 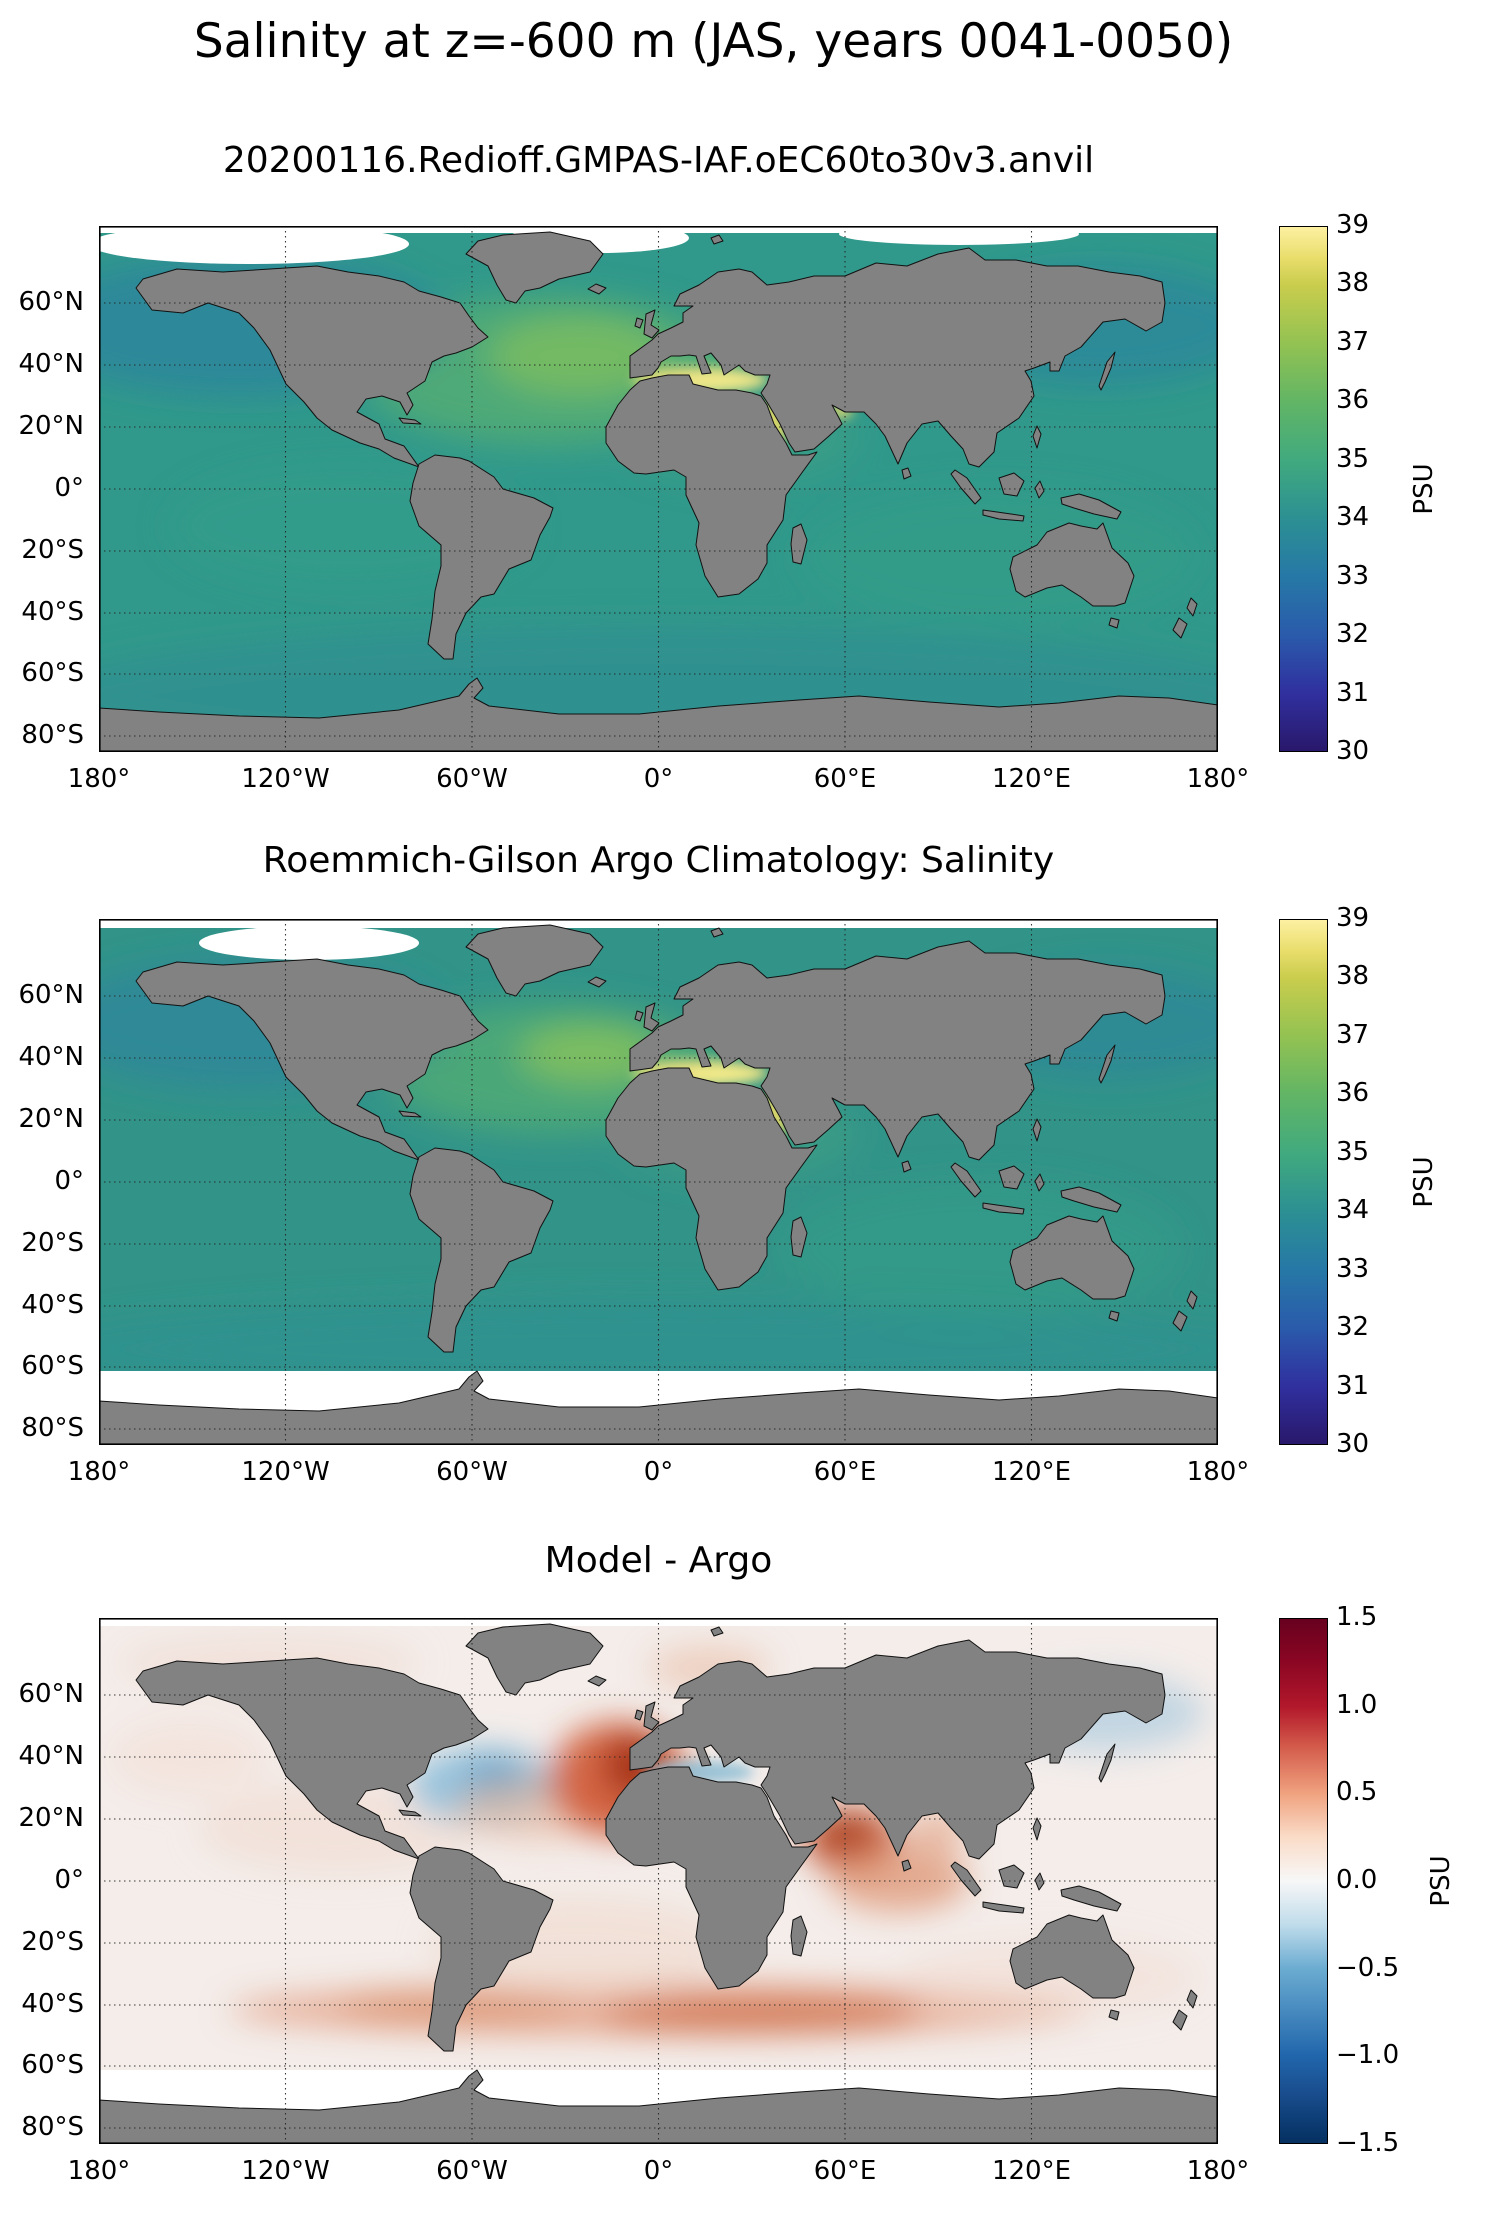 I want to click on cb-tick: 0.0, so click(x=1357, y=1880).